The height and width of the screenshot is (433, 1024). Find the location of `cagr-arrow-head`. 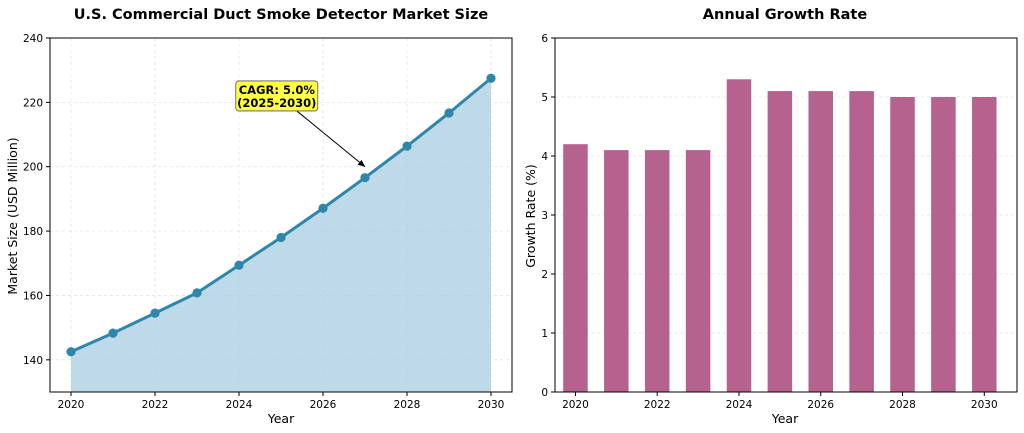

cagr-arrow-head is located at coordinates (361, 163).